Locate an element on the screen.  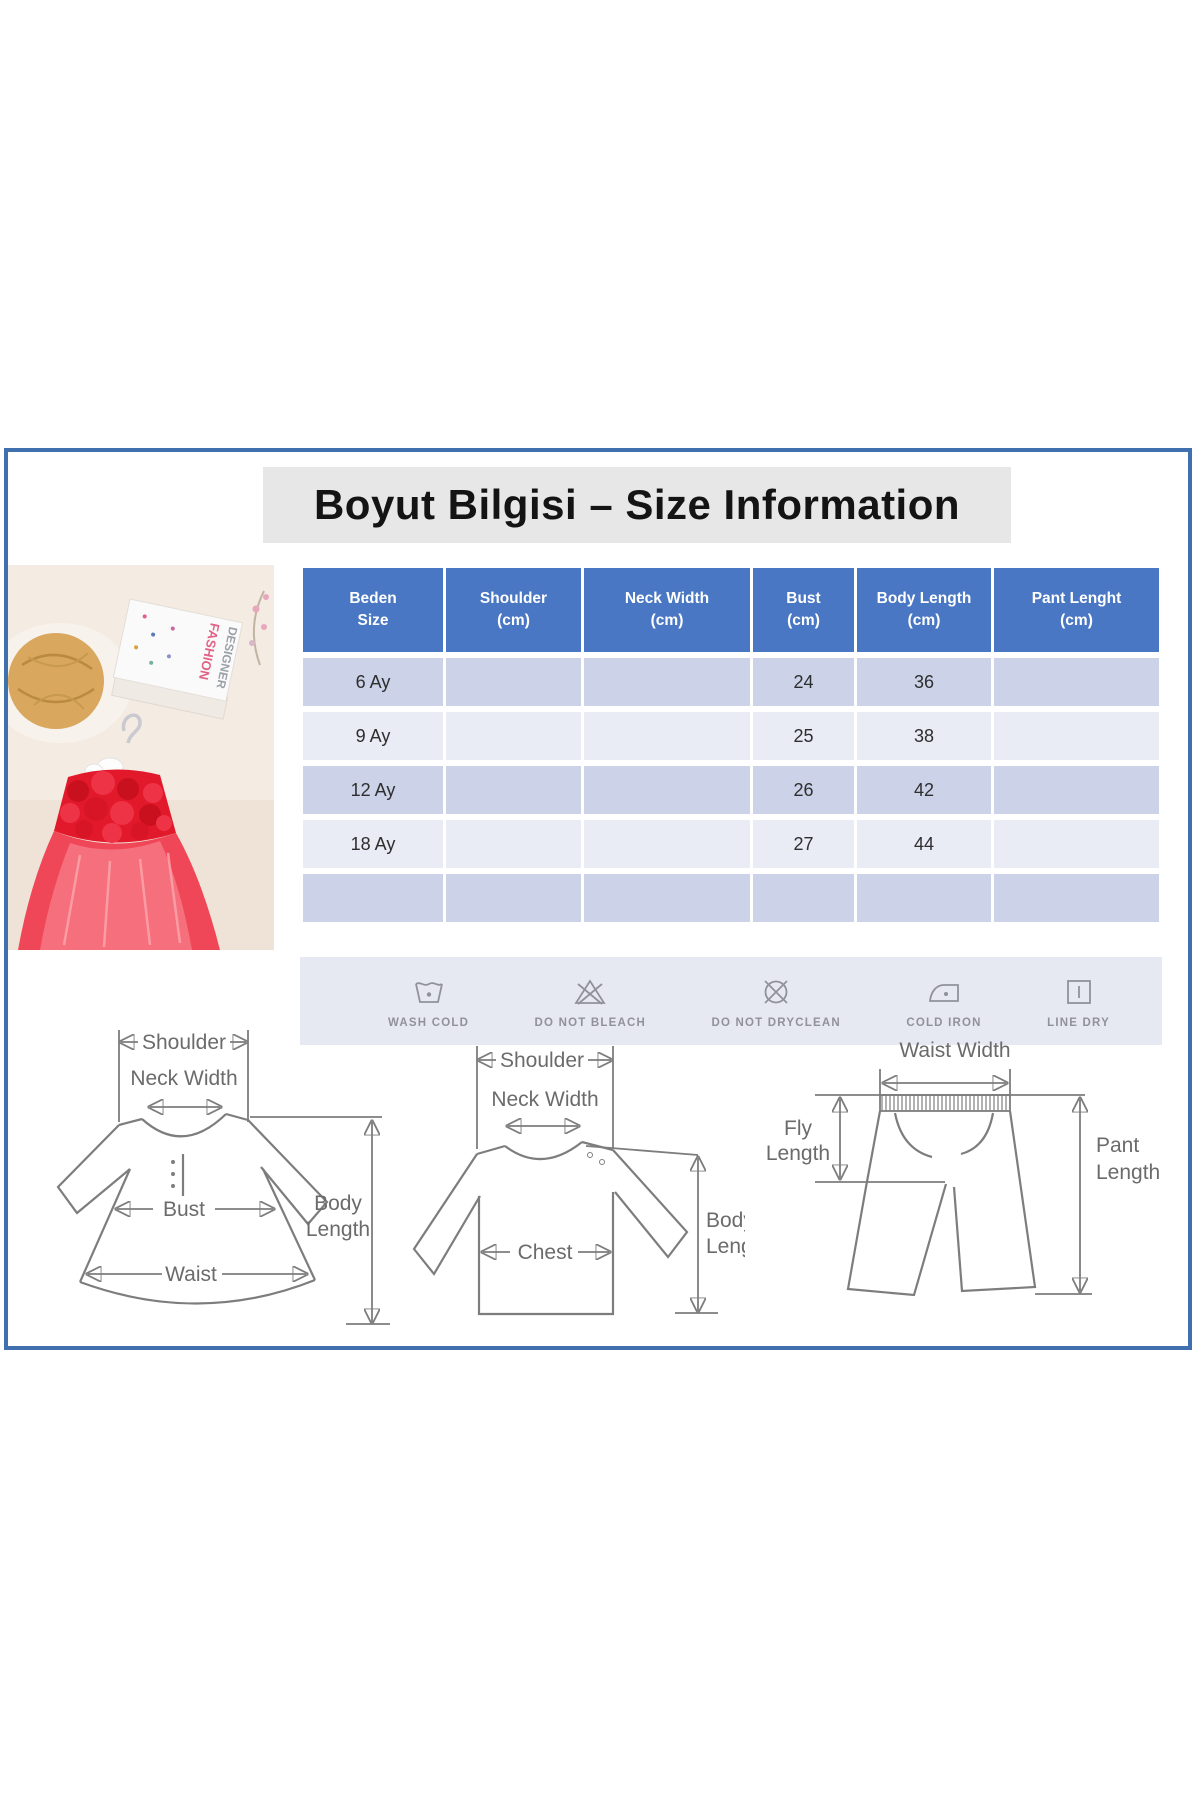
line-dry-icon is located at coordinates (1078, 991).